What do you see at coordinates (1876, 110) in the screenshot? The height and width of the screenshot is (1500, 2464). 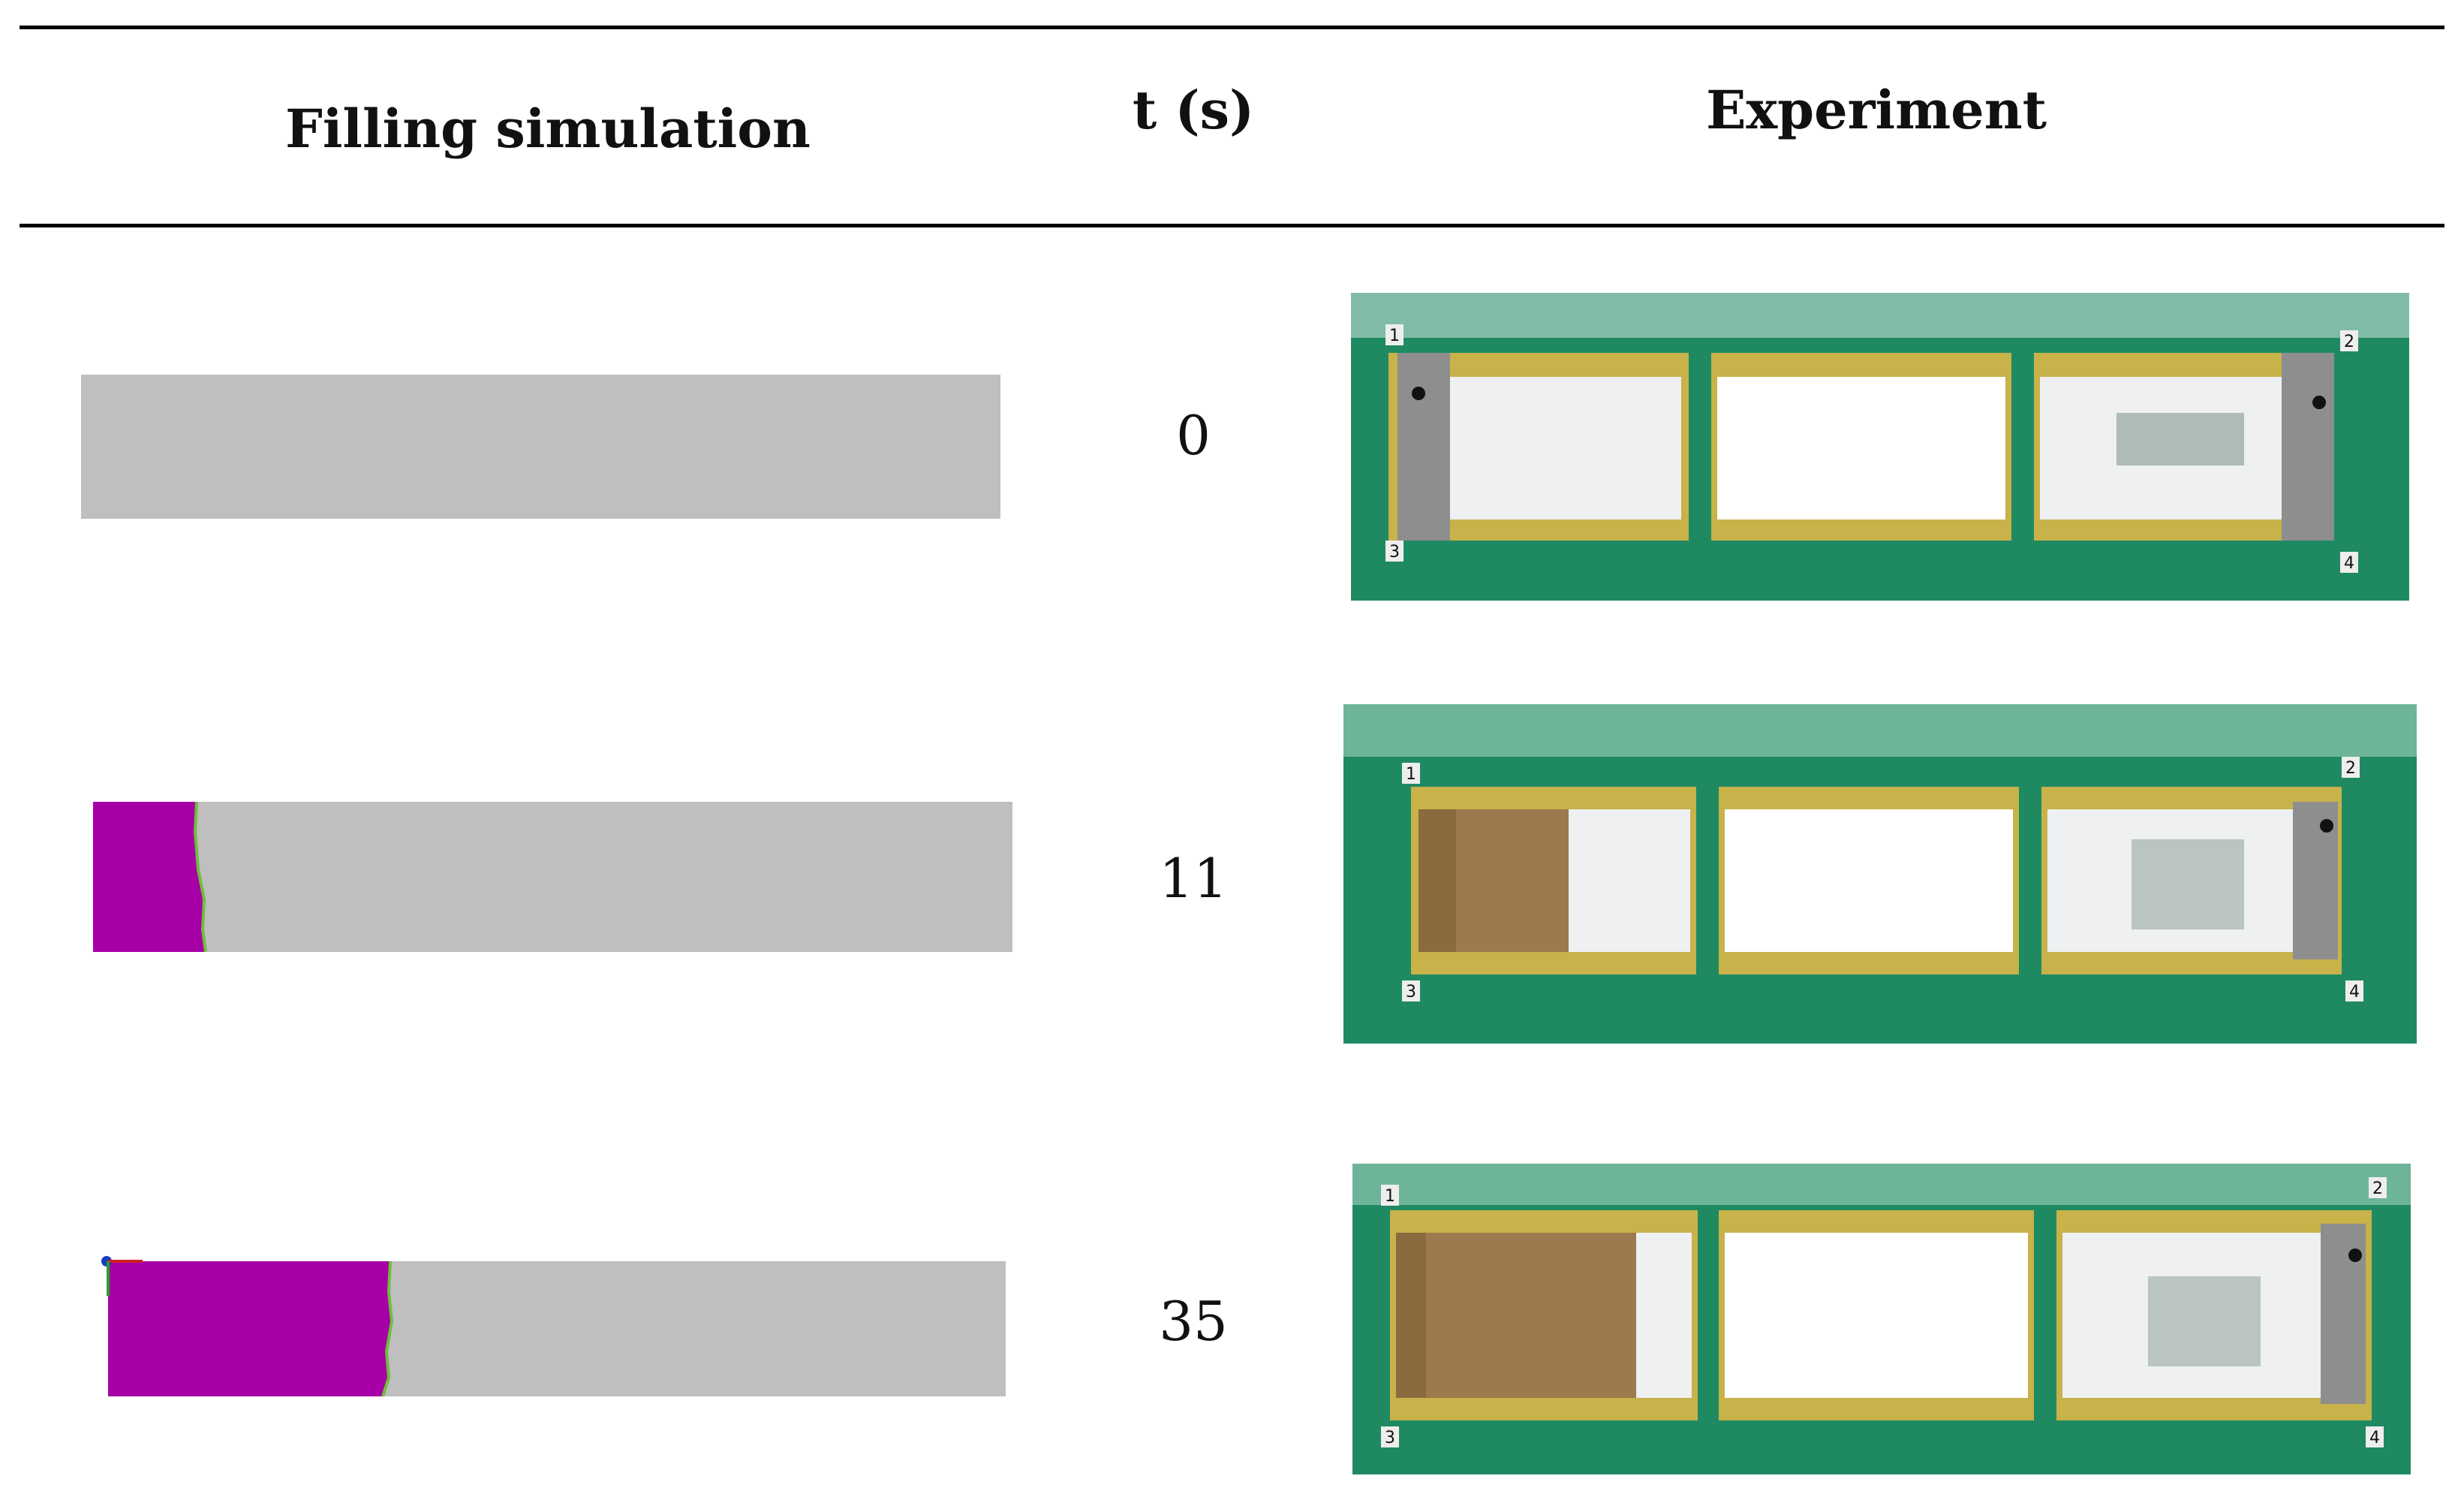 I see `header-experiment: Experiment` at bounding box center [1876, 110].